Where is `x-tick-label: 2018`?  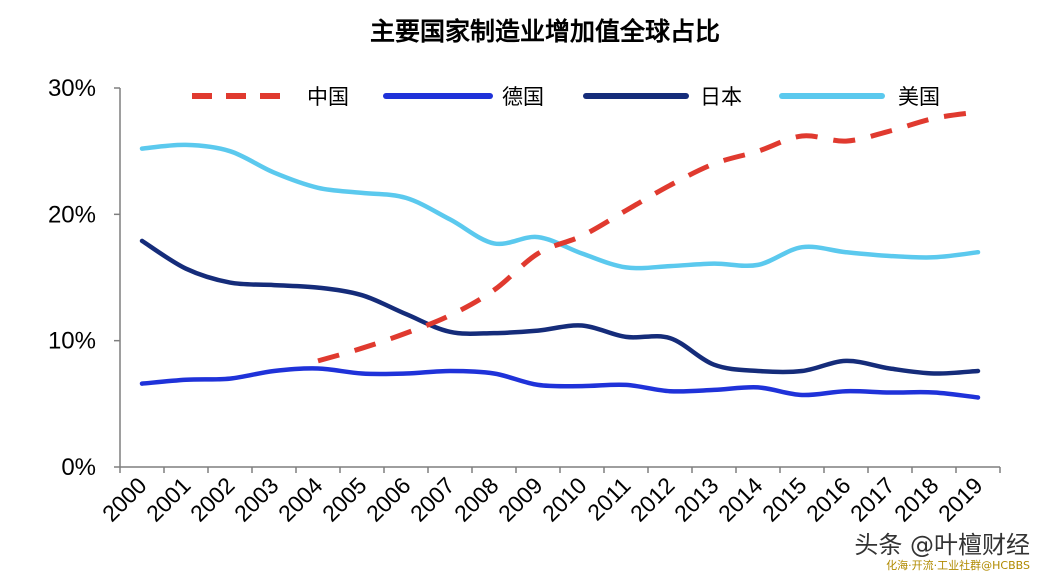 x-tick-label: 2018 is located at coordinates (916, 499).